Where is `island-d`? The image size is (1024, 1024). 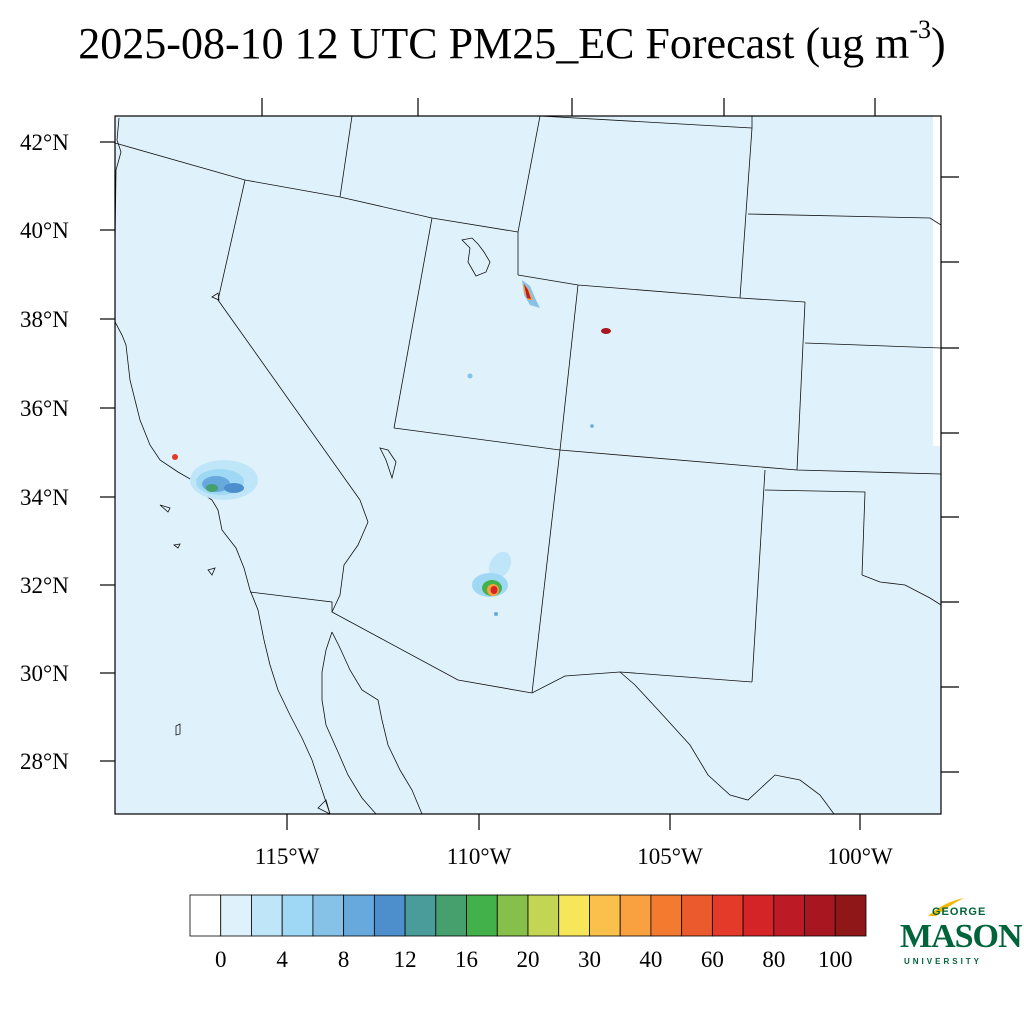 island-d is located at coordinates (178, 729).